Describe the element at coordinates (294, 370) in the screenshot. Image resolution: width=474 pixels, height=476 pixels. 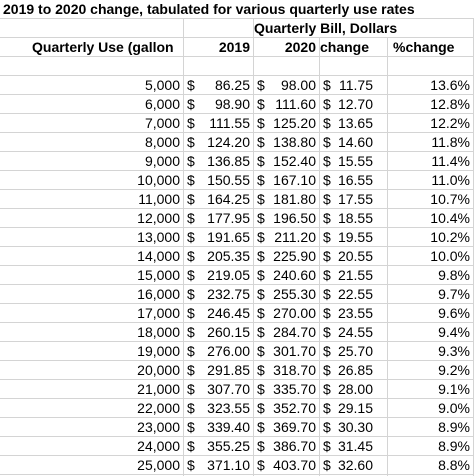
I see `bill-2020: 318.70` at that location.